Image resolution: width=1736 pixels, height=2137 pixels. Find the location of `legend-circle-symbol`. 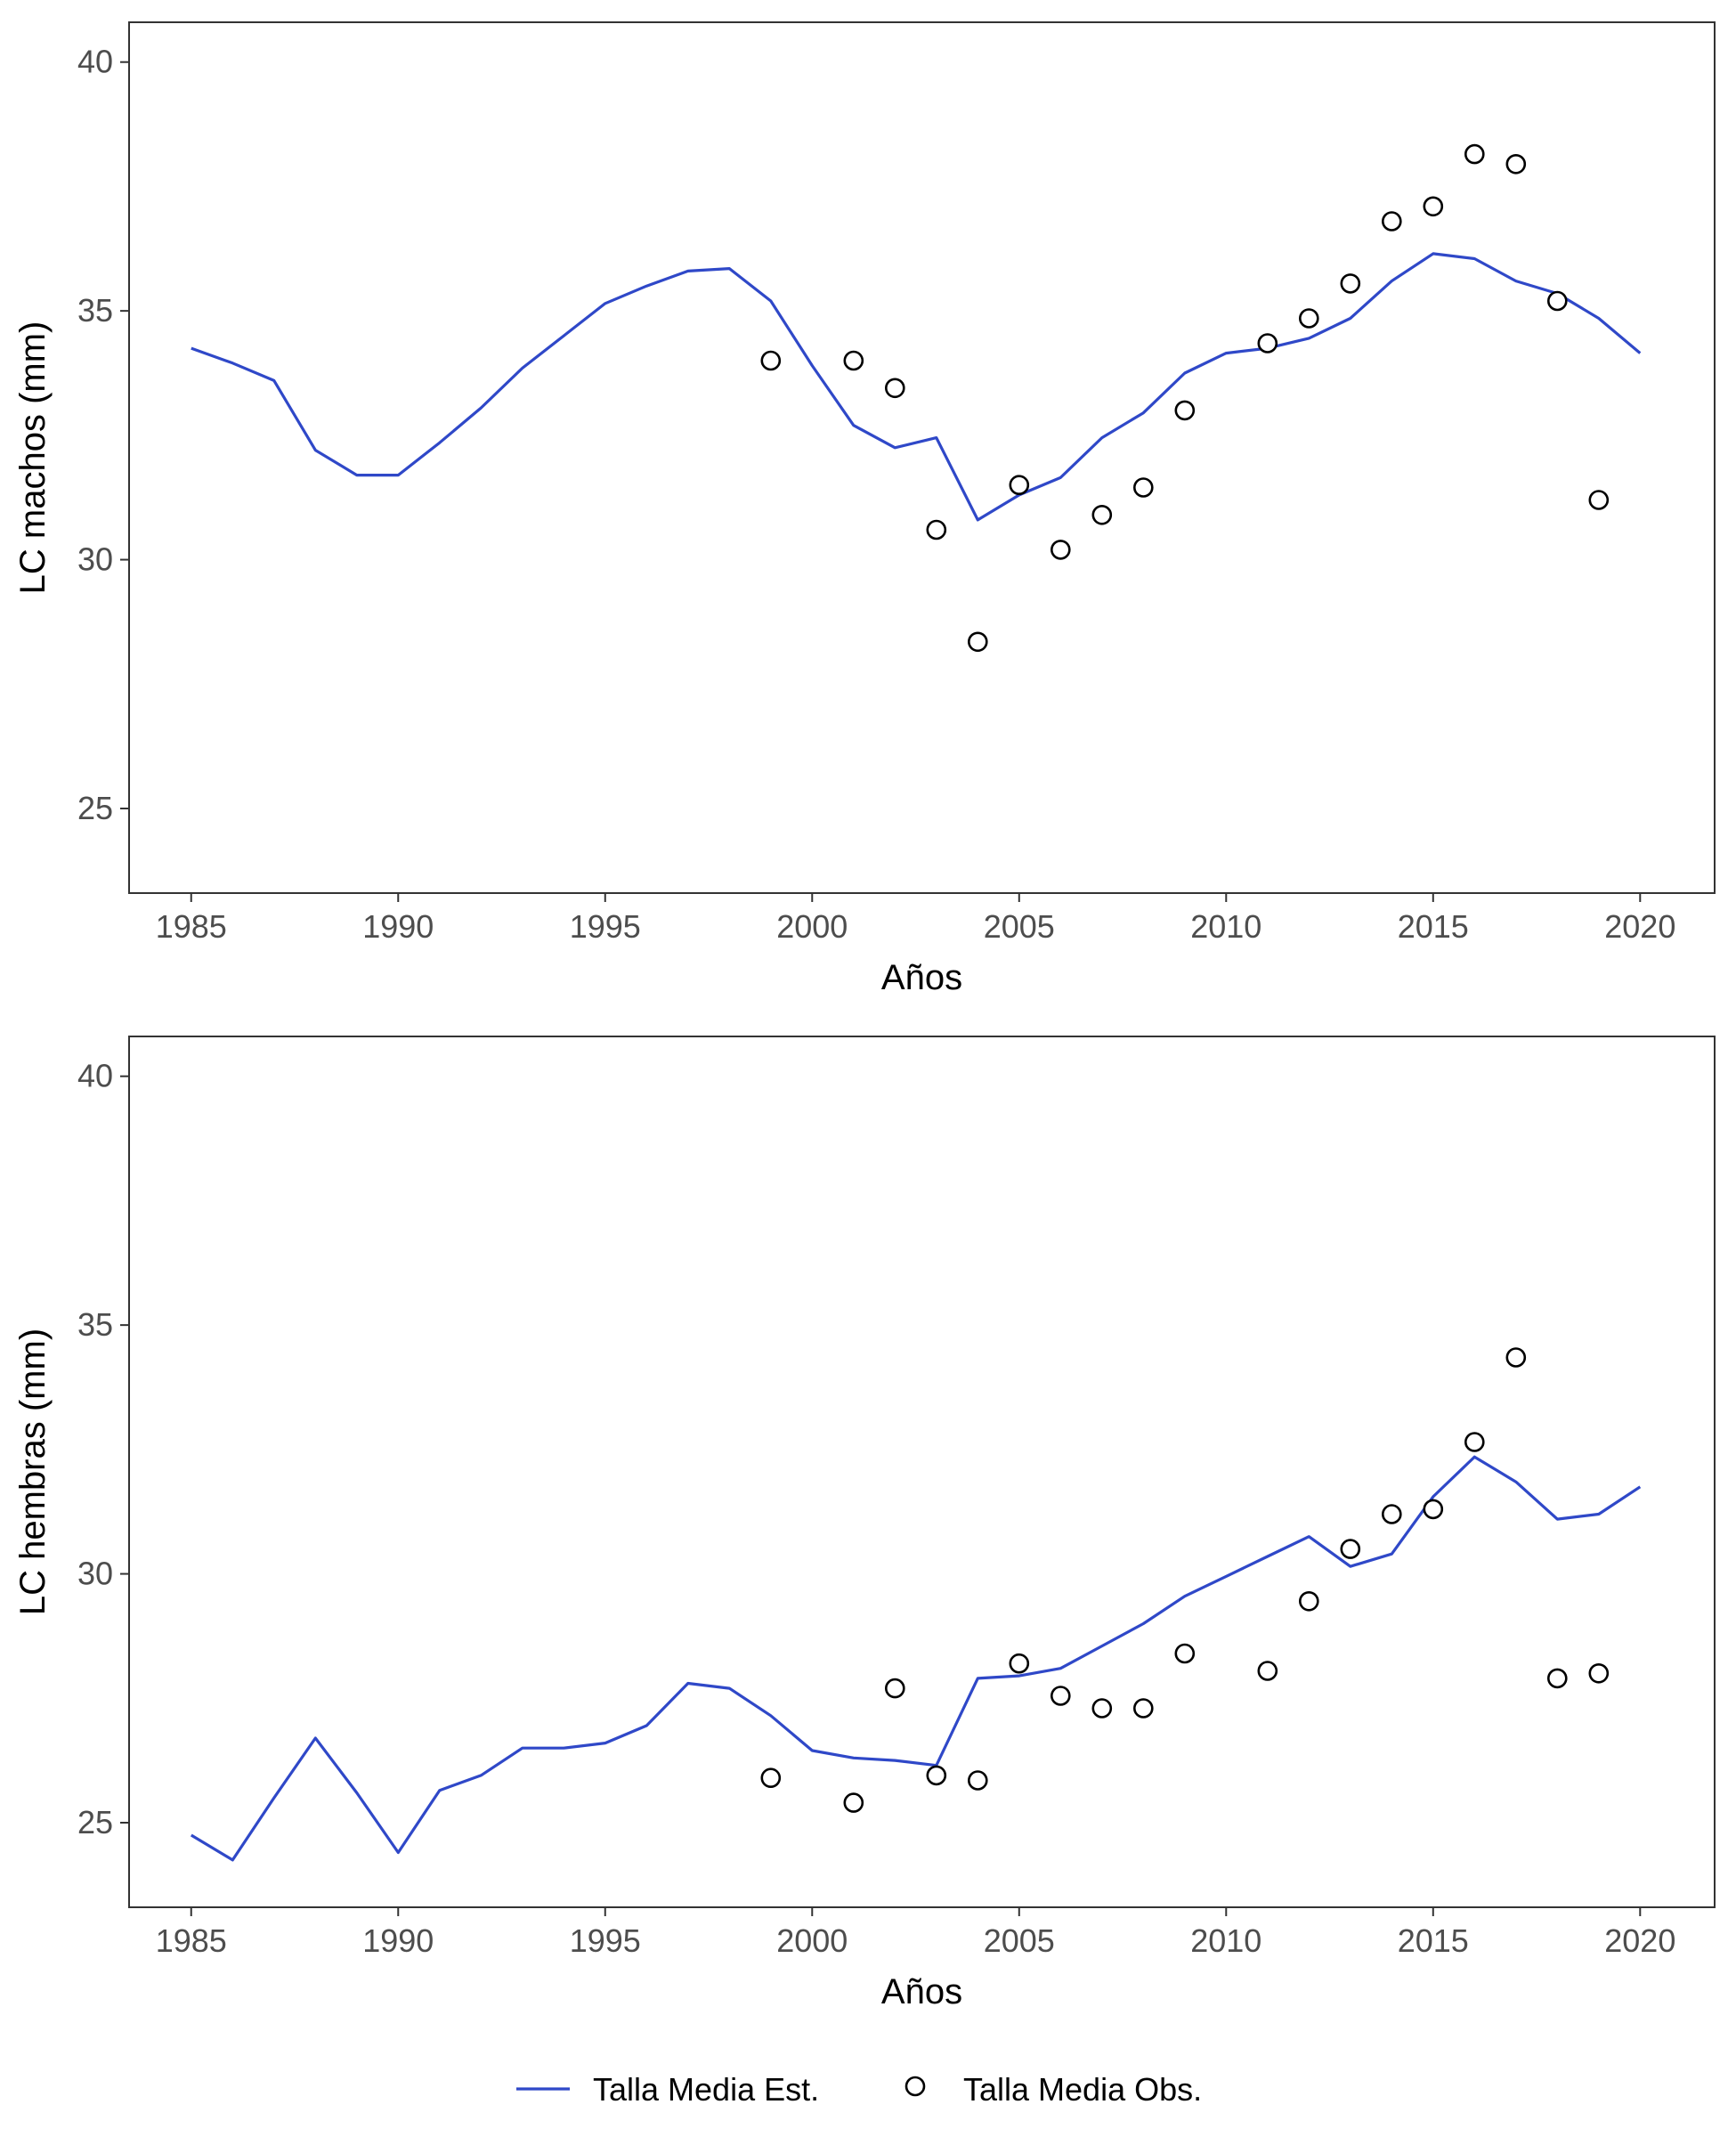

legend-circle-symbol is located at coordinates (915, 2086).